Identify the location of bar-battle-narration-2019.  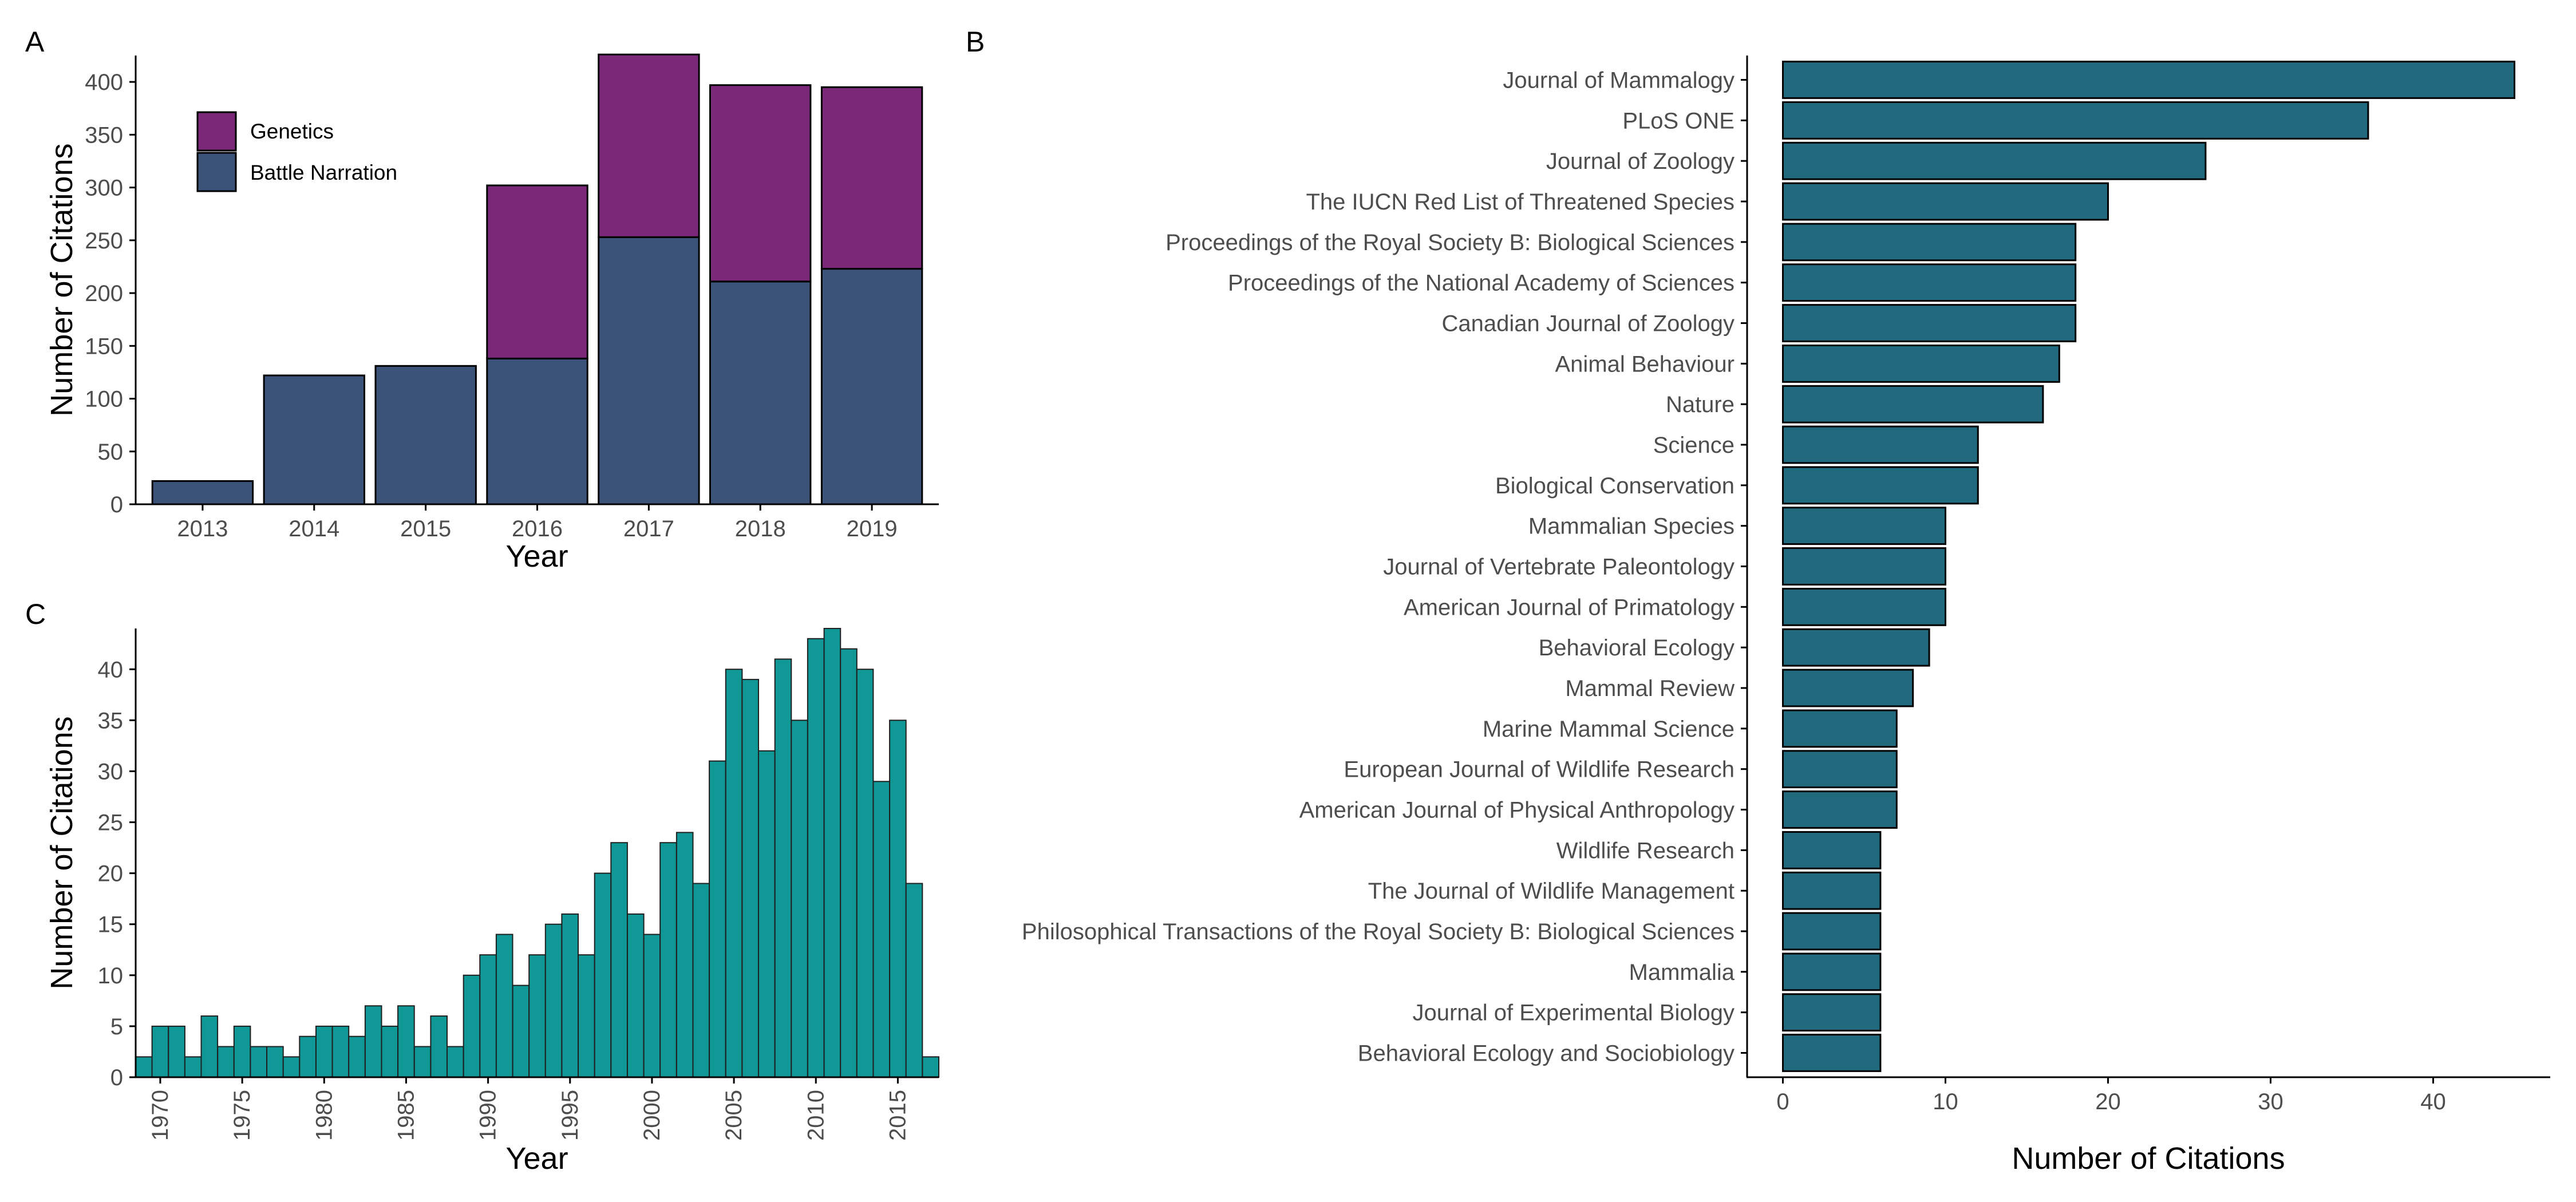
(871, 387).